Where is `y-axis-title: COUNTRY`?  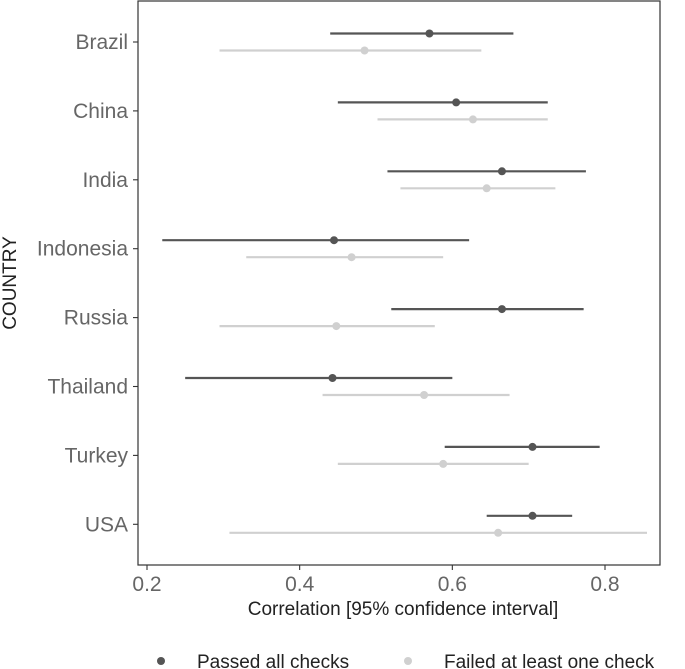
y-axis-title: COUNTRY is located at coordinates (10, 283).